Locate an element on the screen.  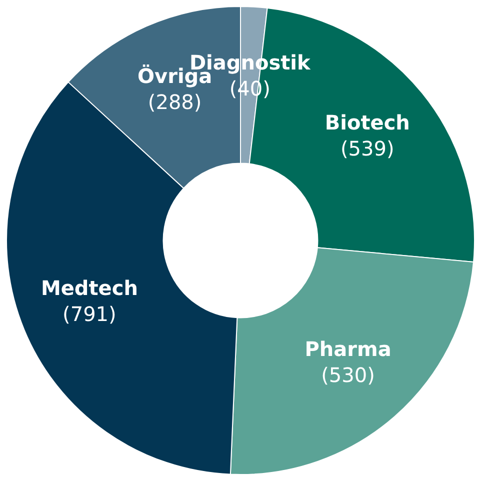
data-label: (530) is located at coordinates (348, 374).